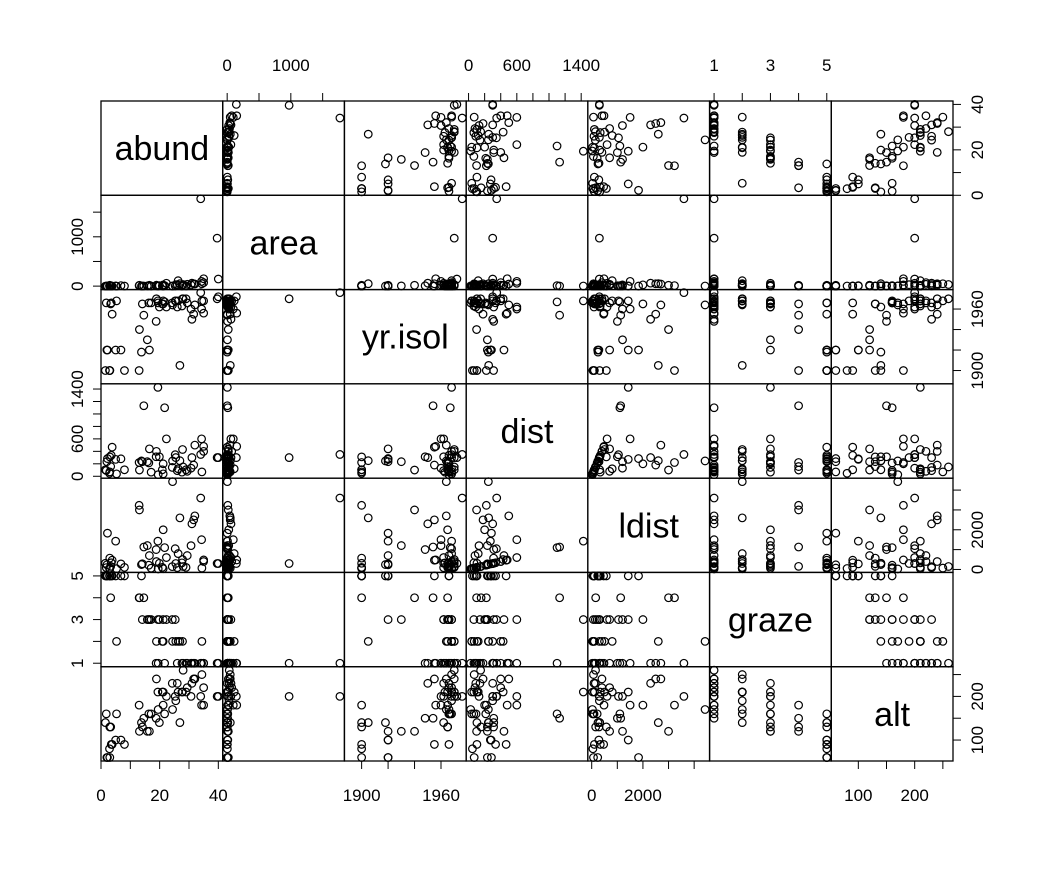 The image size is (1056, 869). What do you see at coordinates (770, 621) in the screenshot?
I see `variable-label: graze` at bounding box center [770, 621].